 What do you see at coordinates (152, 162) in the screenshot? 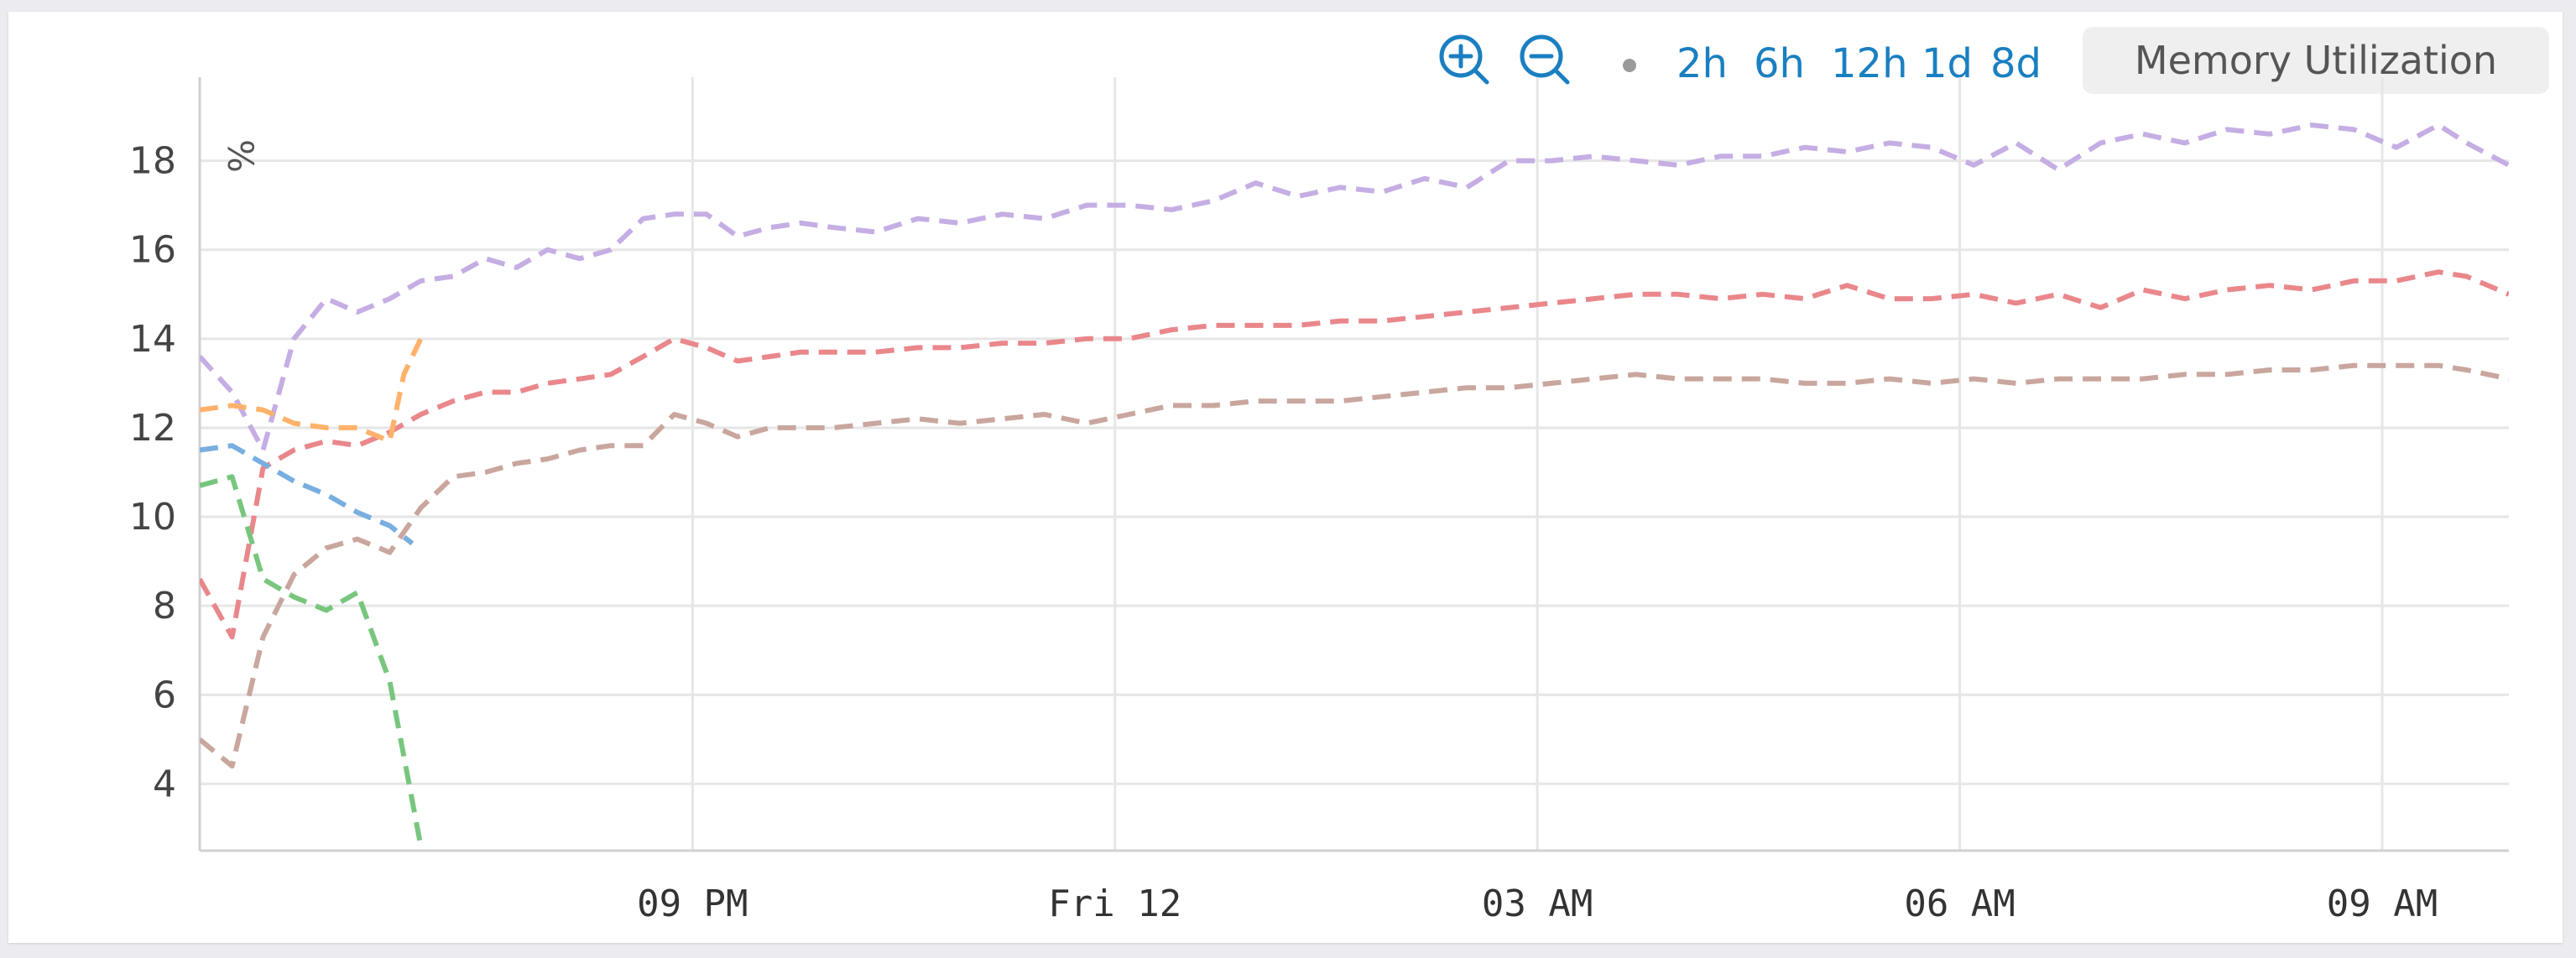
I see `y-tick-label: 18` at bounding box center [152, 162].